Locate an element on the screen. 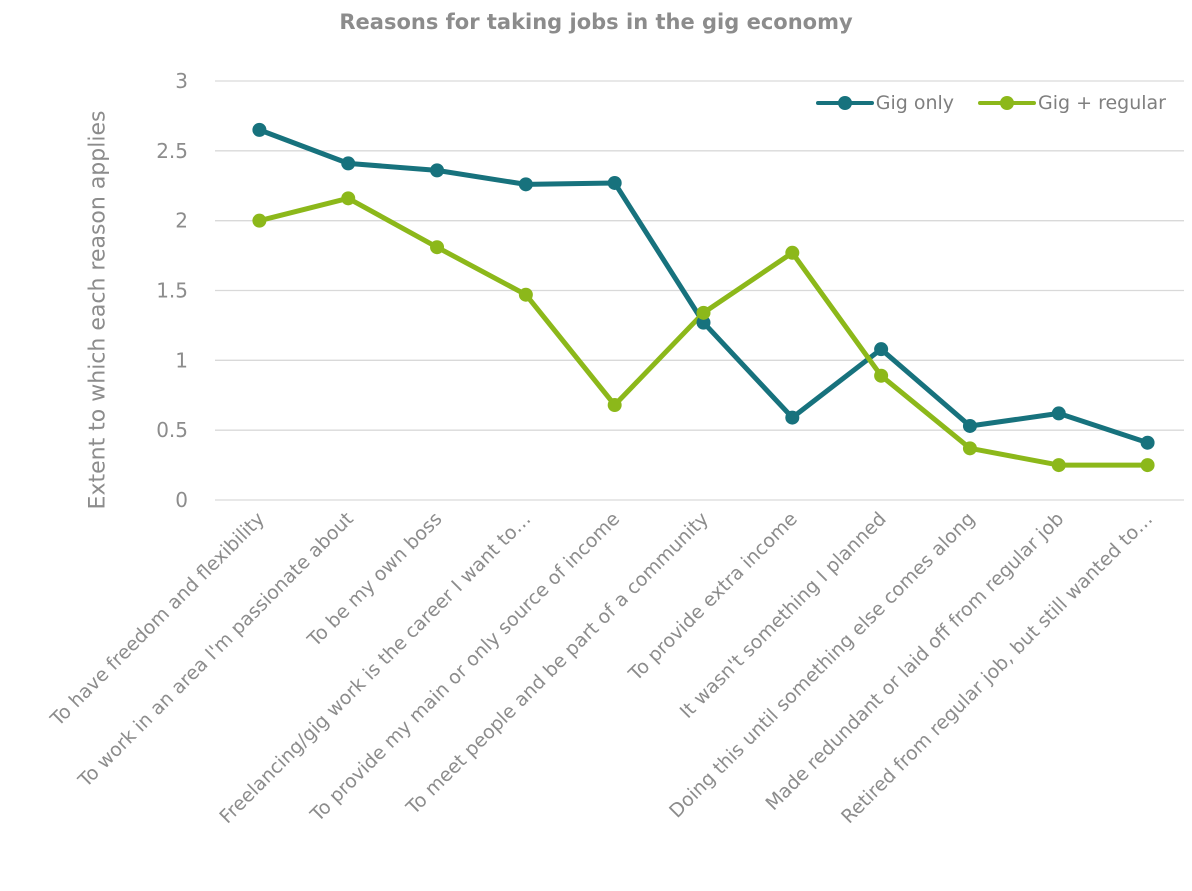  legend-item-gig-only: Gig only is located at coordinates (885, 103).